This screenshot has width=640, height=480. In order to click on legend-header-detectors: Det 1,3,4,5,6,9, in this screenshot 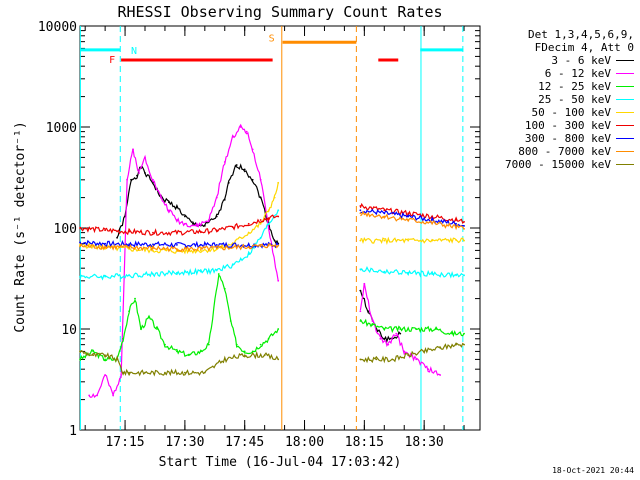, I will do `click(581, 34)`.